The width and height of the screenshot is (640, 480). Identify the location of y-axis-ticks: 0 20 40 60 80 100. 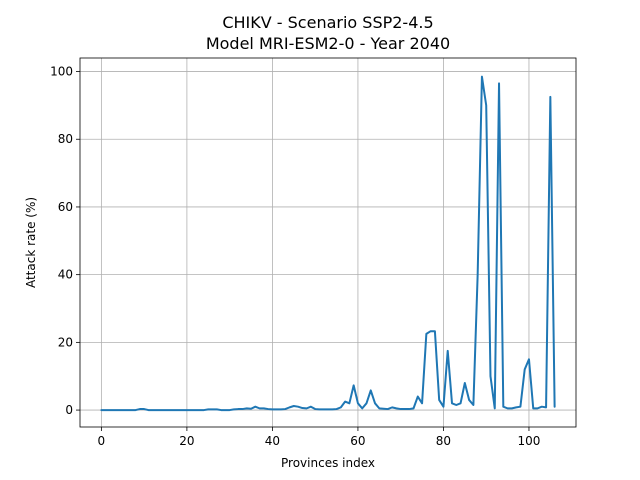
(65, 241).